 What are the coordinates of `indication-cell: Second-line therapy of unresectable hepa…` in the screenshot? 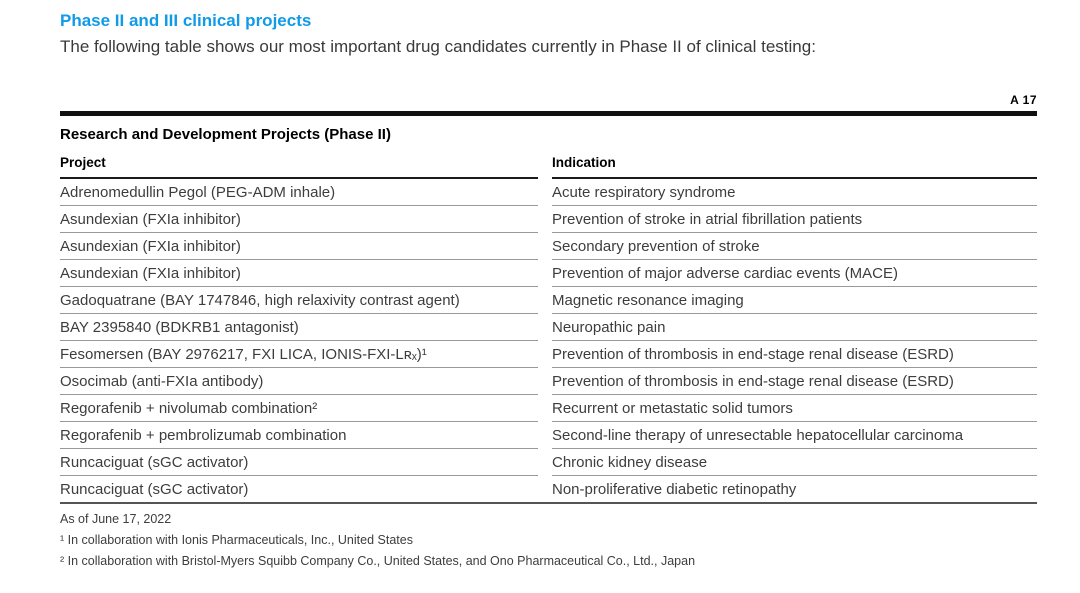 It's located at (794, 435).